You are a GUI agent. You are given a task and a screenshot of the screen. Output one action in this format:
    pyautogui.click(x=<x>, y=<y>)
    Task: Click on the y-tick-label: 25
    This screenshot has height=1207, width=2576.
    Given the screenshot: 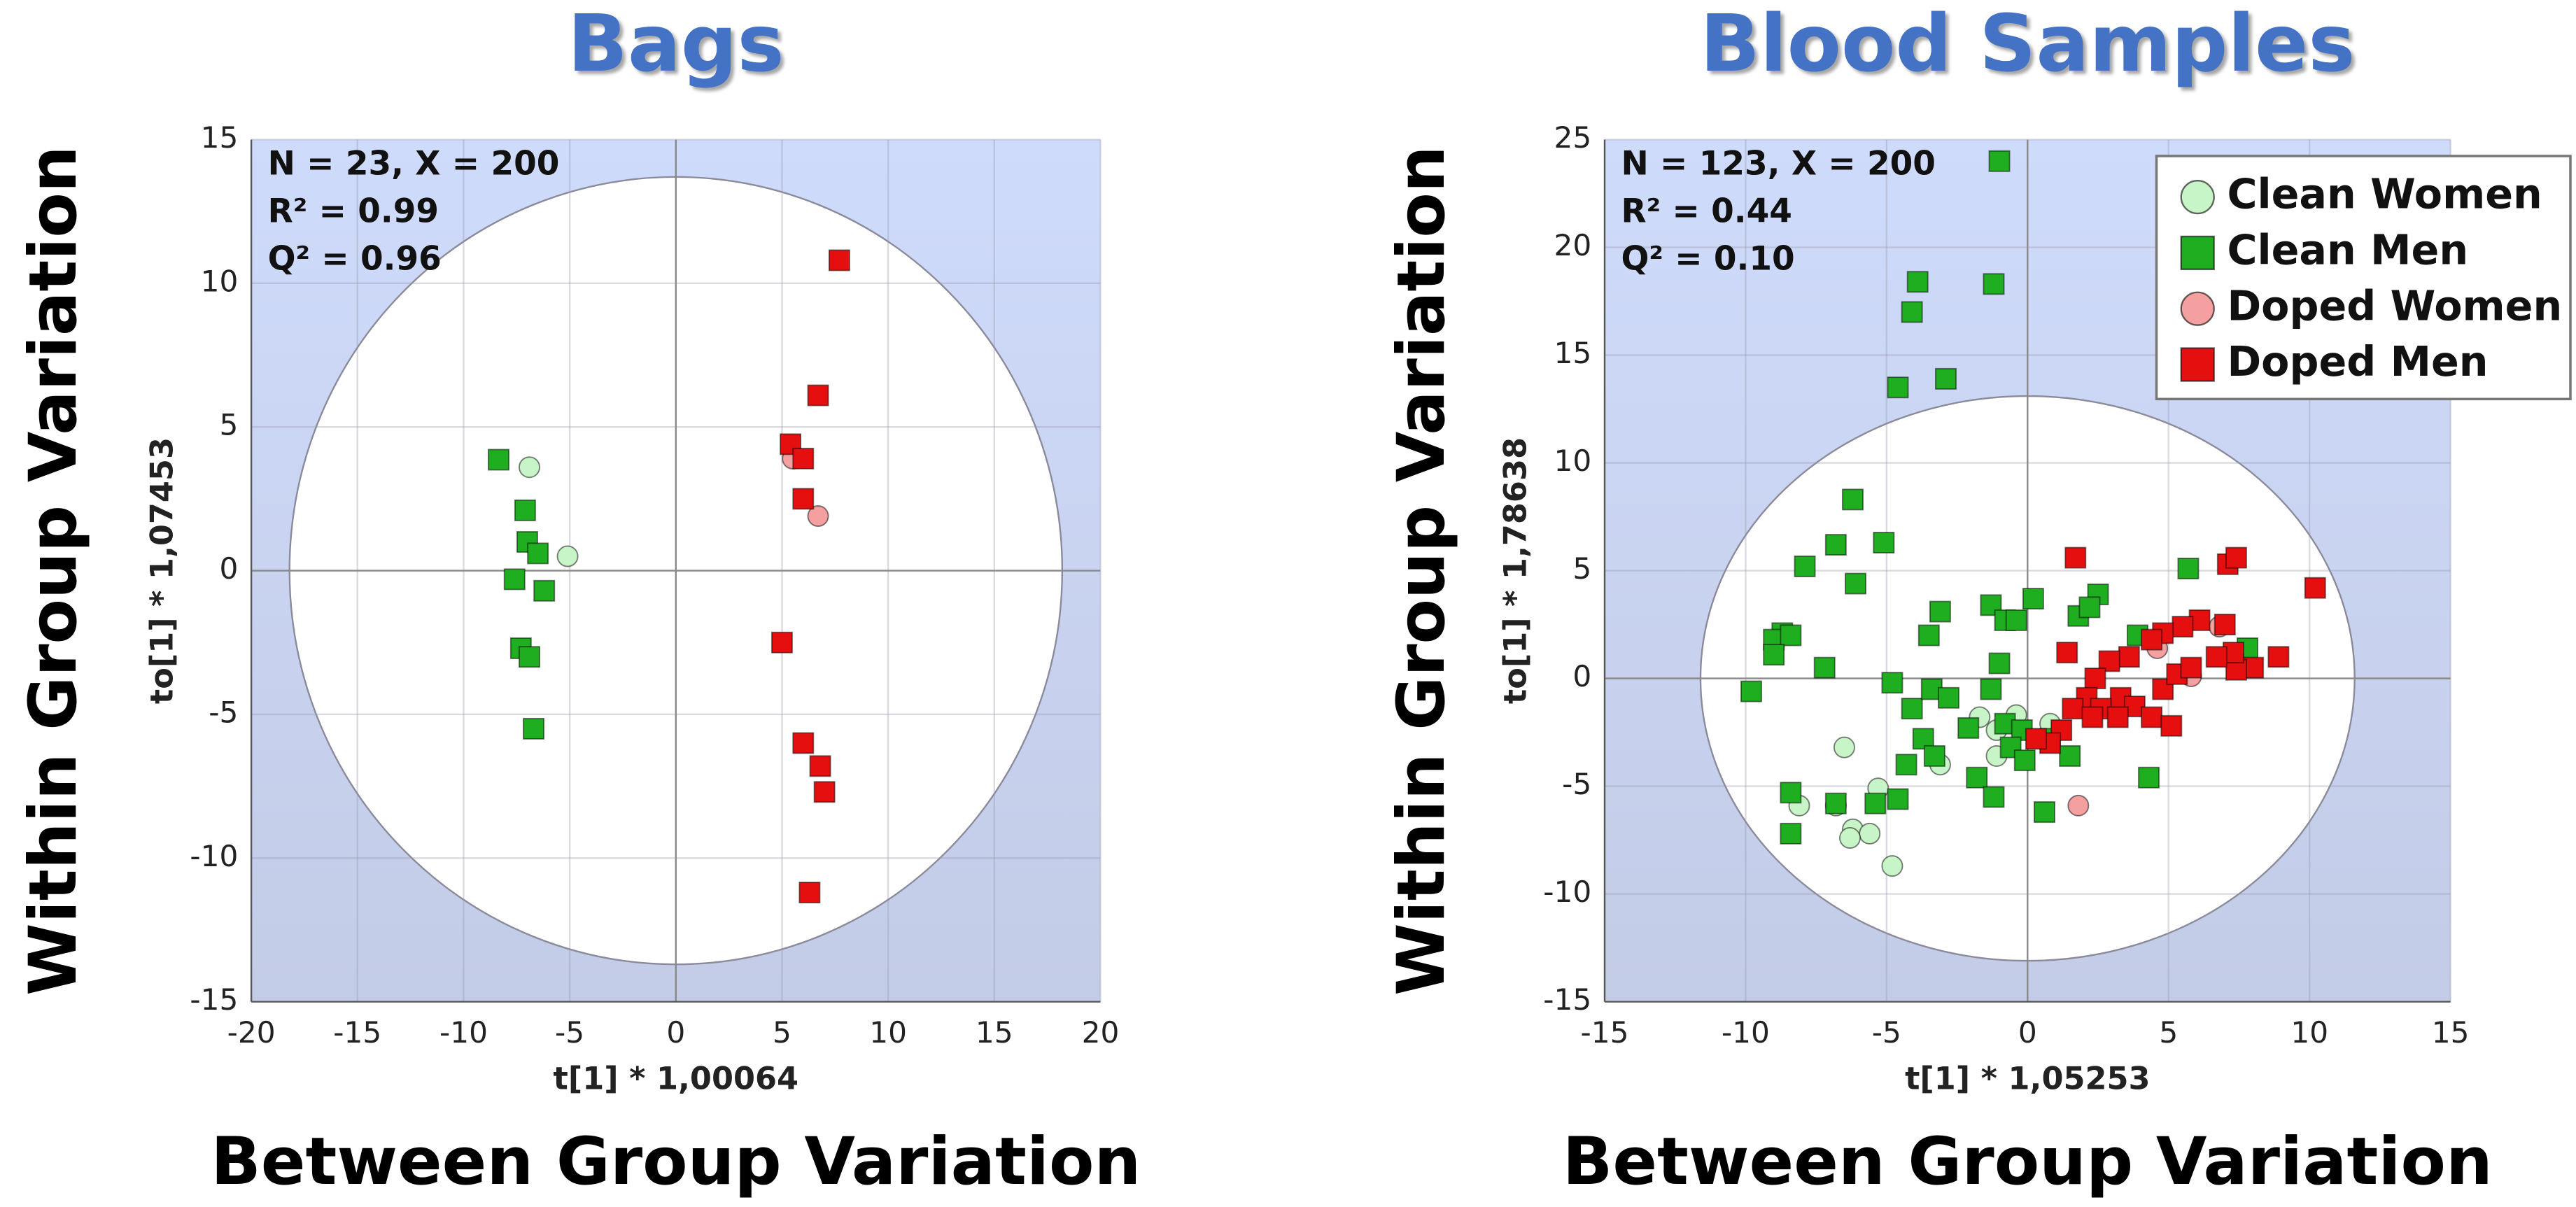 What is the action you would take?
    pyautogui.click(x=1572, y=137)
    